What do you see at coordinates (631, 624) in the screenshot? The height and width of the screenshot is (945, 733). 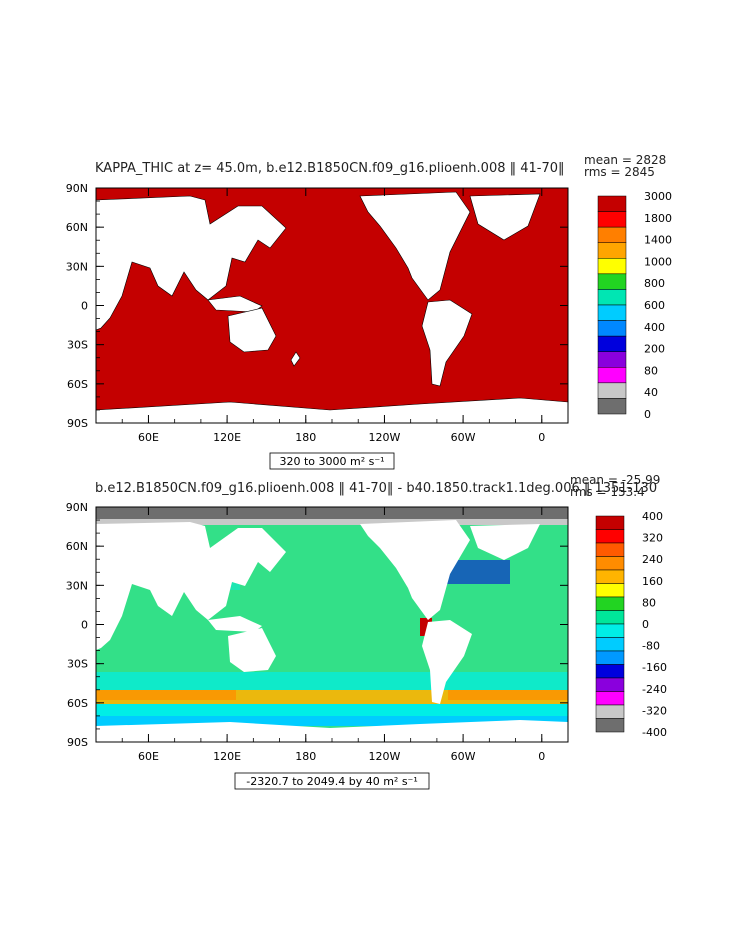 I see `panel2-legend: 400 320 240 160 80 0 -80 -160 -240 -320 -400` at bounding box center [631, 624].